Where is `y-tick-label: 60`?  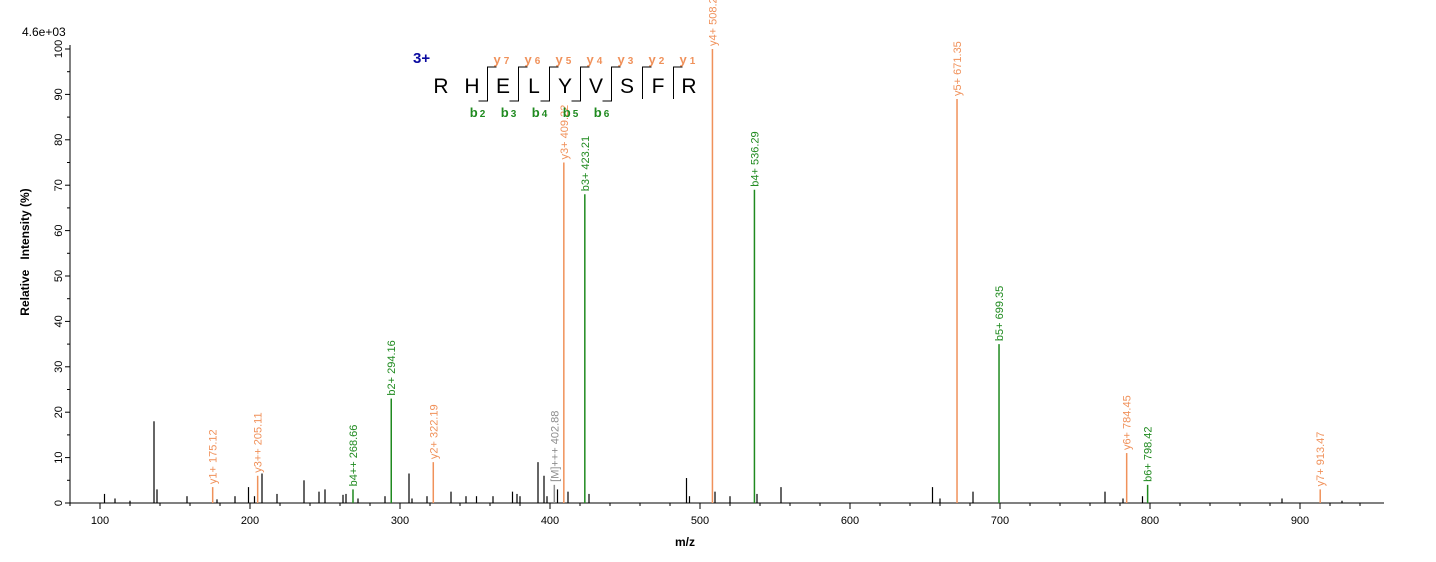 y-tick-label: 60 is located at coordinates (59, 230).